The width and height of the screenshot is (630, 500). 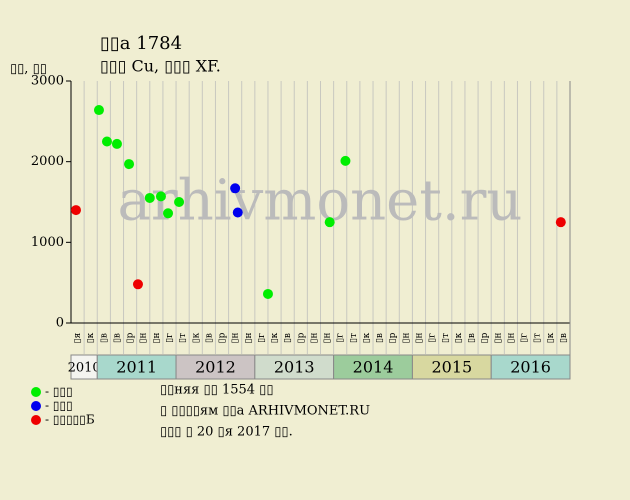 I want to click on y-axis-label: ▯▯, ▯▯, so click(x=28, y=69).